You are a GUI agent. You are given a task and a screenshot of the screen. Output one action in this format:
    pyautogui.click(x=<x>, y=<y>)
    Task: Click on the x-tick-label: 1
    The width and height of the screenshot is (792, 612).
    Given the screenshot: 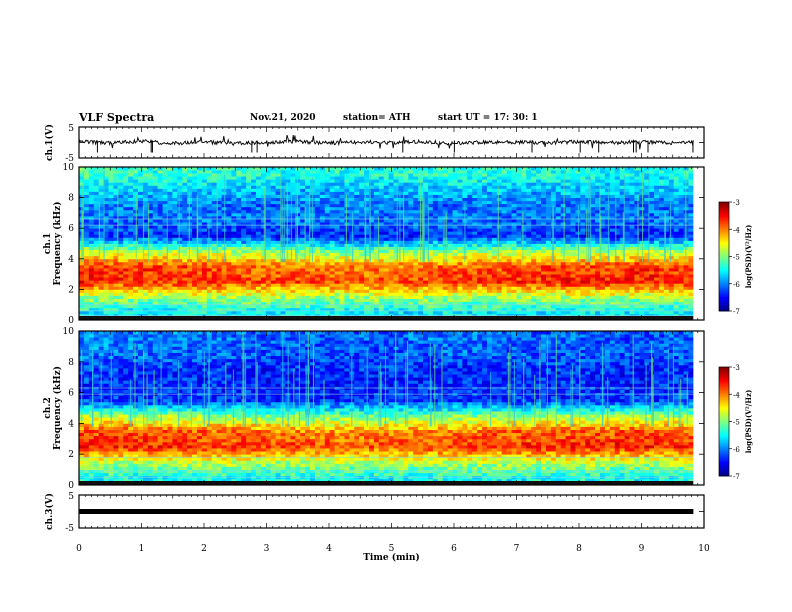 What is the action you would take?
    pyautogui.click(x=142, y=549)
    